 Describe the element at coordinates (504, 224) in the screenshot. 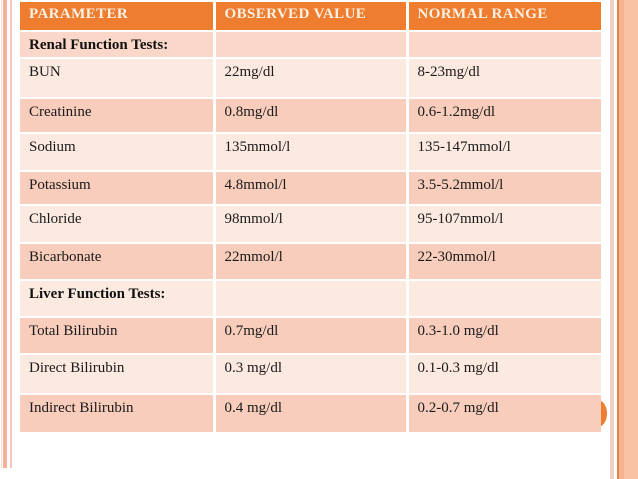

I see `cell-normal: 95-107mmol/l` at that location.